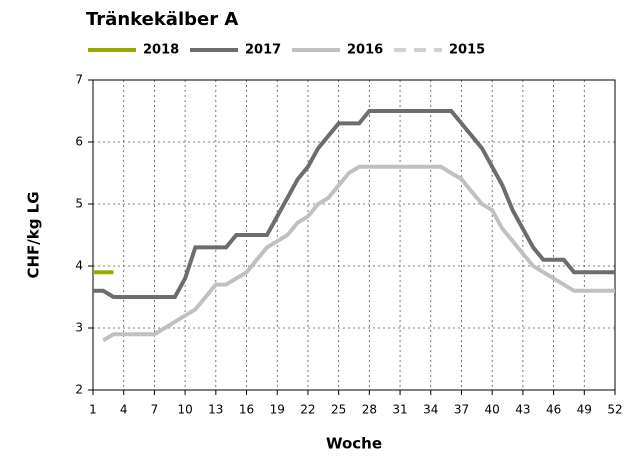 The image size is (640, 459). I want to click on y-axis-label: CHF/kg LG, so click(34, 234).